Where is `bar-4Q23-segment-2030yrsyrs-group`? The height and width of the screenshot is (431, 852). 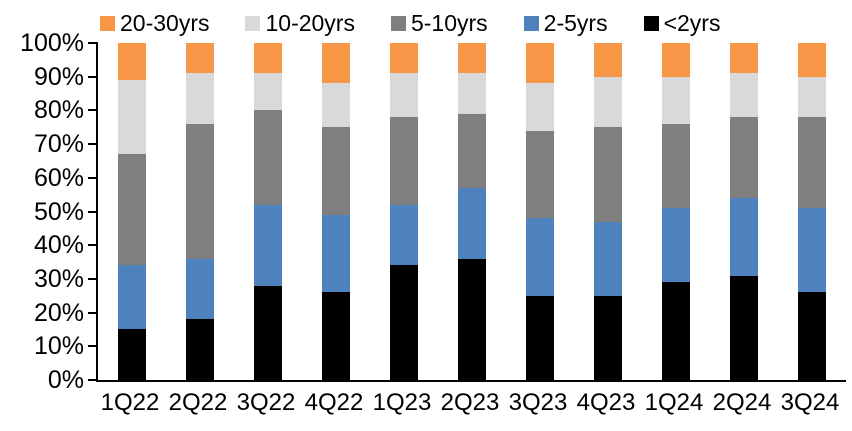
bar-4Q23-segment-2030yrsyrs-group is located at coordinates (608, 60).